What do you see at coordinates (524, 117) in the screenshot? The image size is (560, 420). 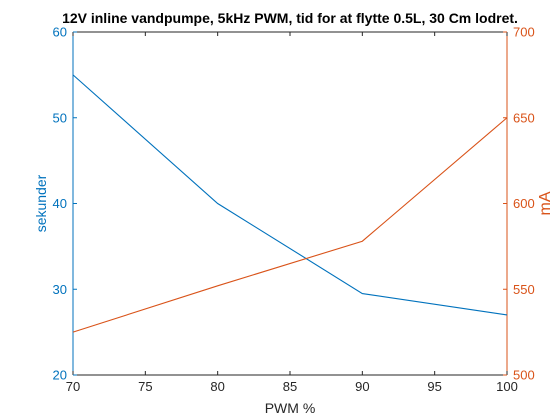 I see `y-right-tick-label: 650` at bounding box center [524, 117].